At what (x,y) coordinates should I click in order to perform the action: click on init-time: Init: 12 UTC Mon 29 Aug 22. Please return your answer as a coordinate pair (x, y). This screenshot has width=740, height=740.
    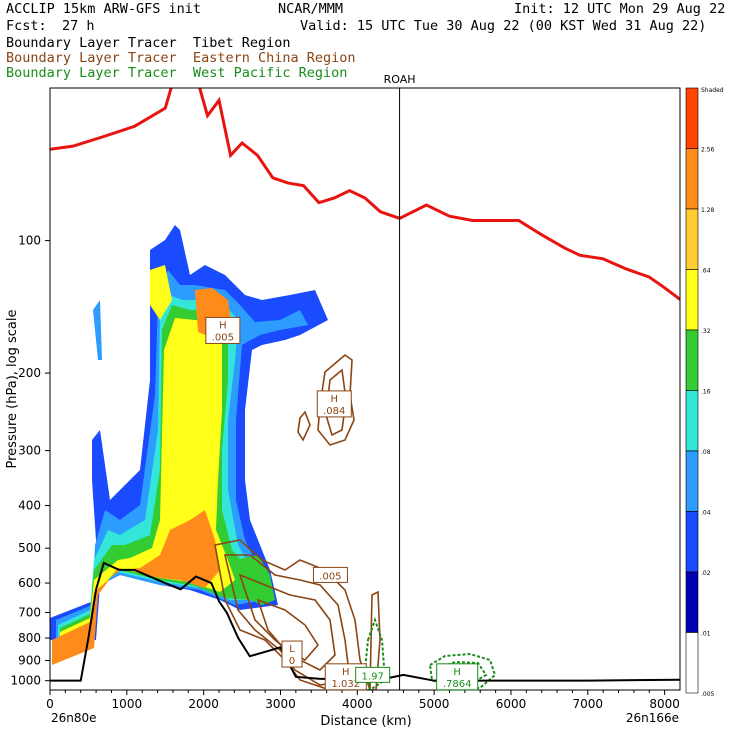
    Looking at the image, I should click on (620, 9).